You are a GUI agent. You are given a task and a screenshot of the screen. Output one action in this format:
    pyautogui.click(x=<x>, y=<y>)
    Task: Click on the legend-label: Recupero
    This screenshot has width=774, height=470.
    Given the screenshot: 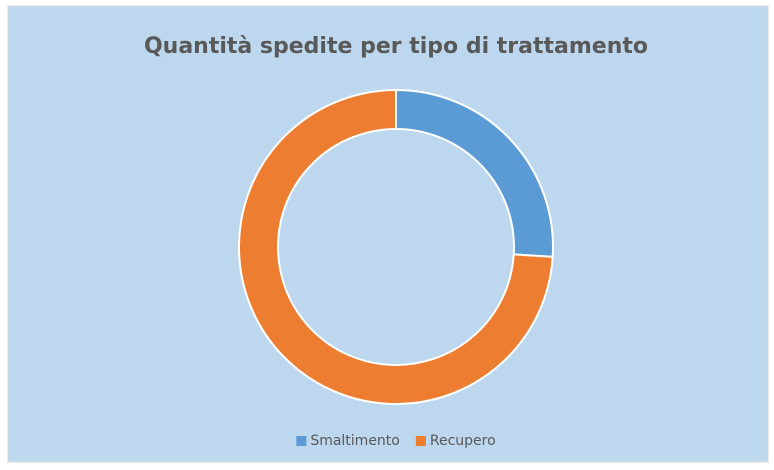 What is the action you would take?
    pyautogui.click(x=463, y=441)
    